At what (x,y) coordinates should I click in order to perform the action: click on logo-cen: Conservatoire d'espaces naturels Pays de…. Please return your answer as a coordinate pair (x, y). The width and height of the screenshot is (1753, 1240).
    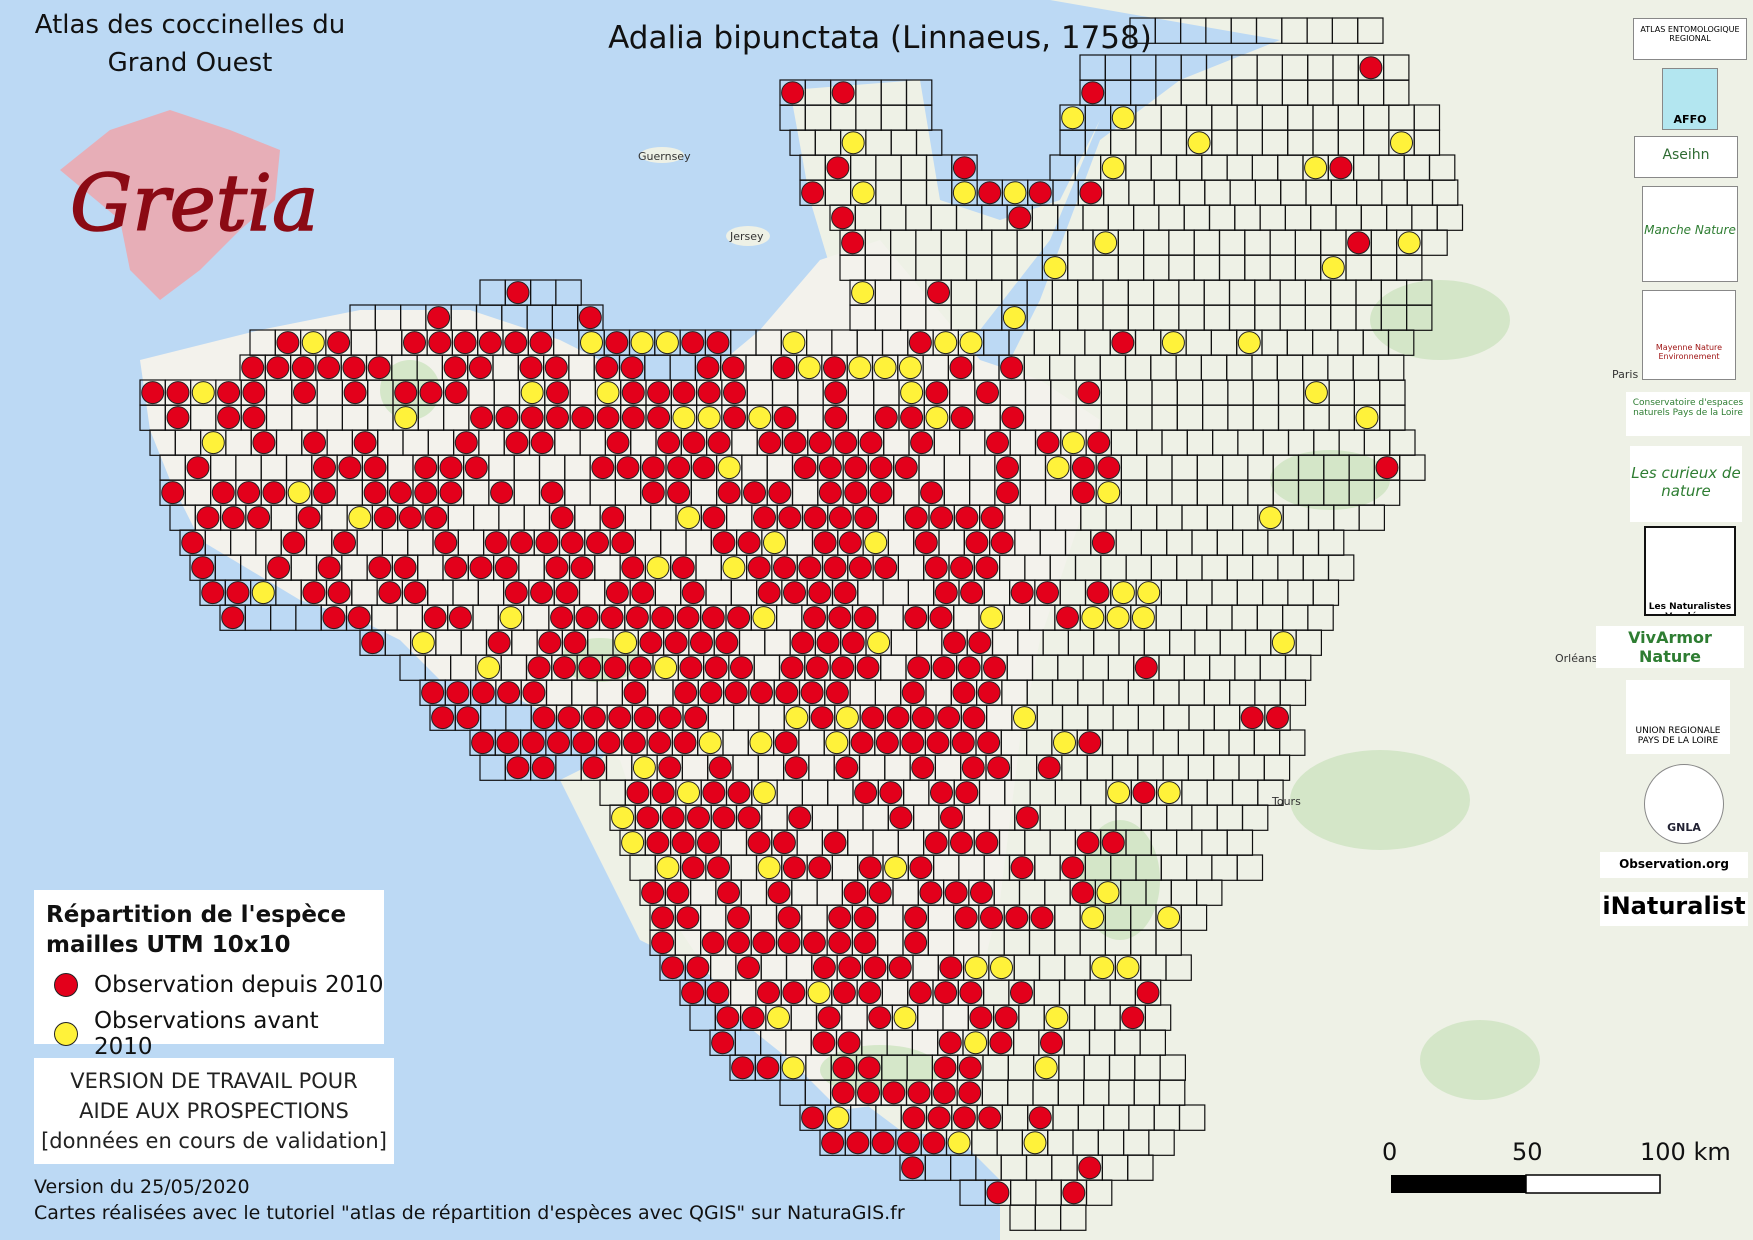
    Looking at the image, I should click on (1688, 414).